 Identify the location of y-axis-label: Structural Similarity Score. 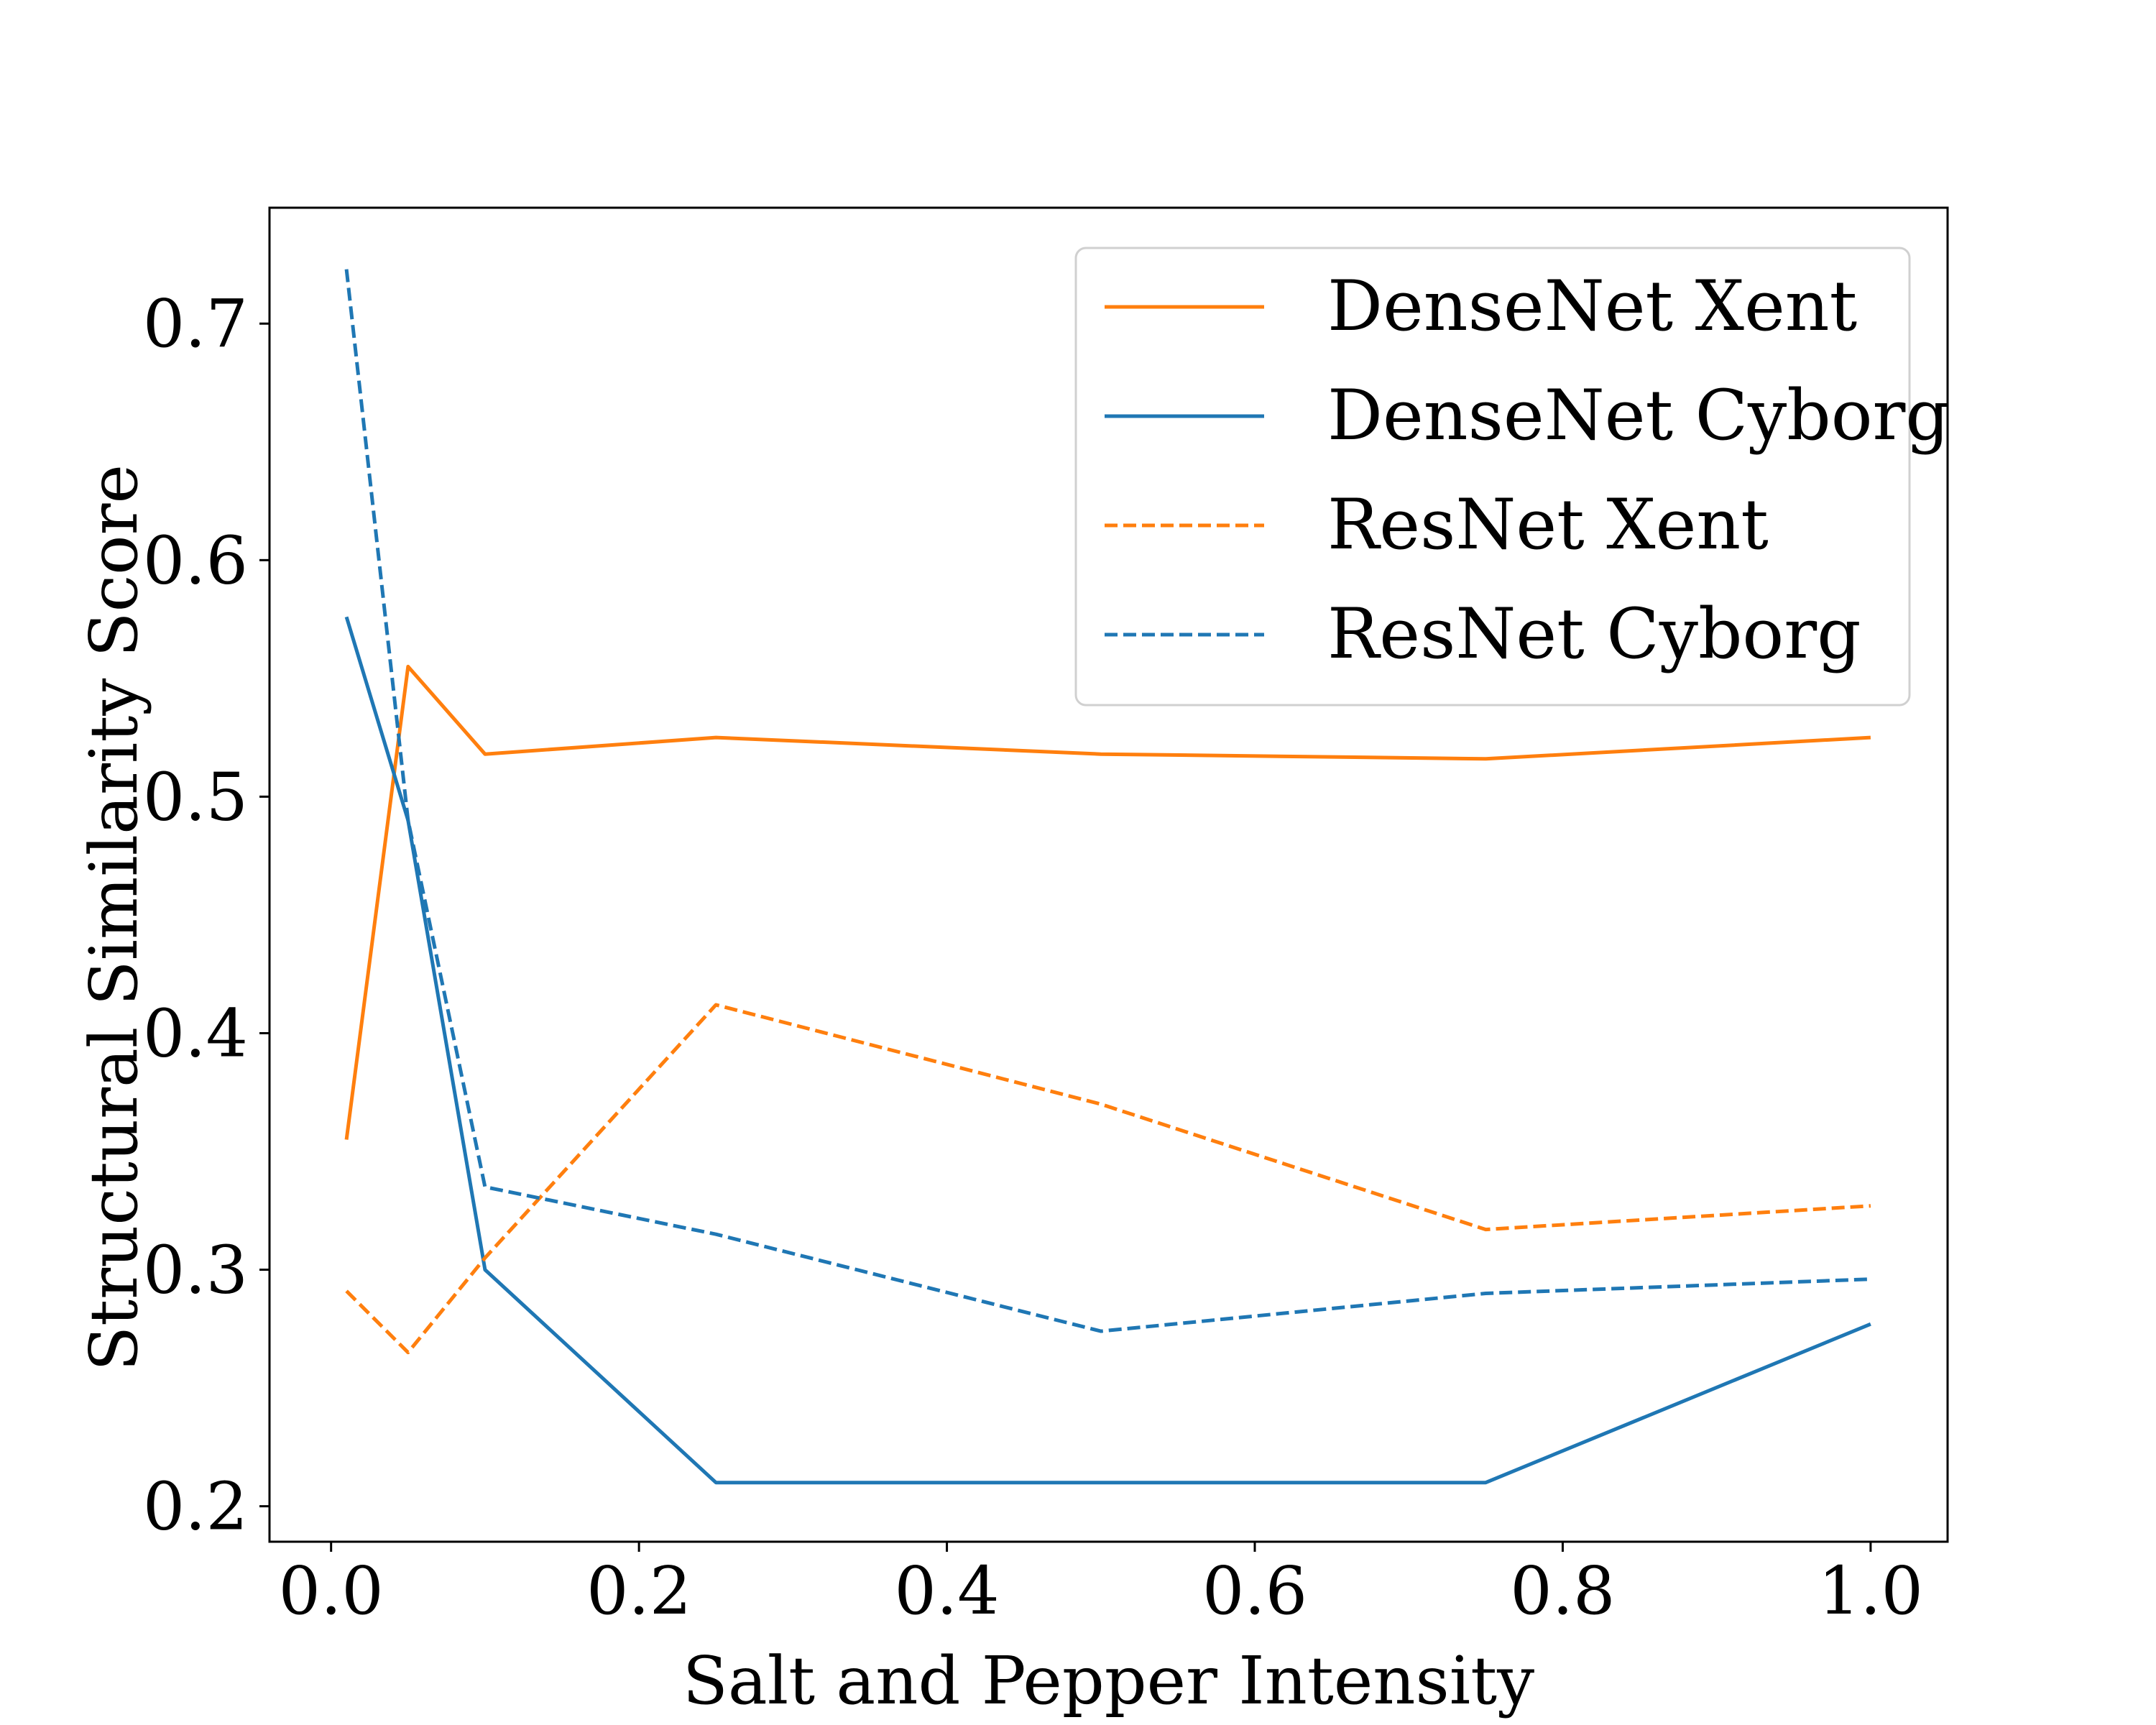
(113, 917).